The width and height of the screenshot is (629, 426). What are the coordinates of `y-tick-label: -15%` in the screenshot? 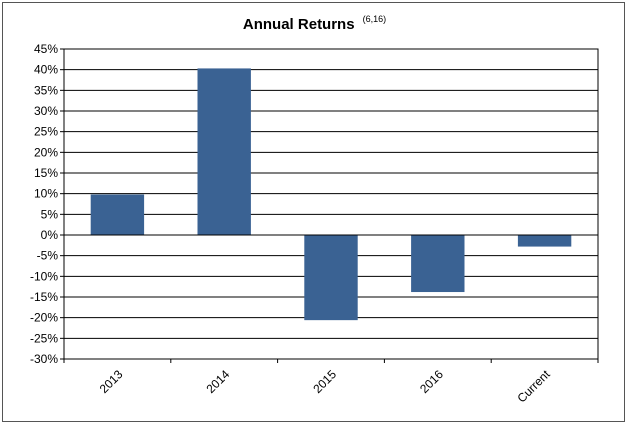 It's located at (44, 297).